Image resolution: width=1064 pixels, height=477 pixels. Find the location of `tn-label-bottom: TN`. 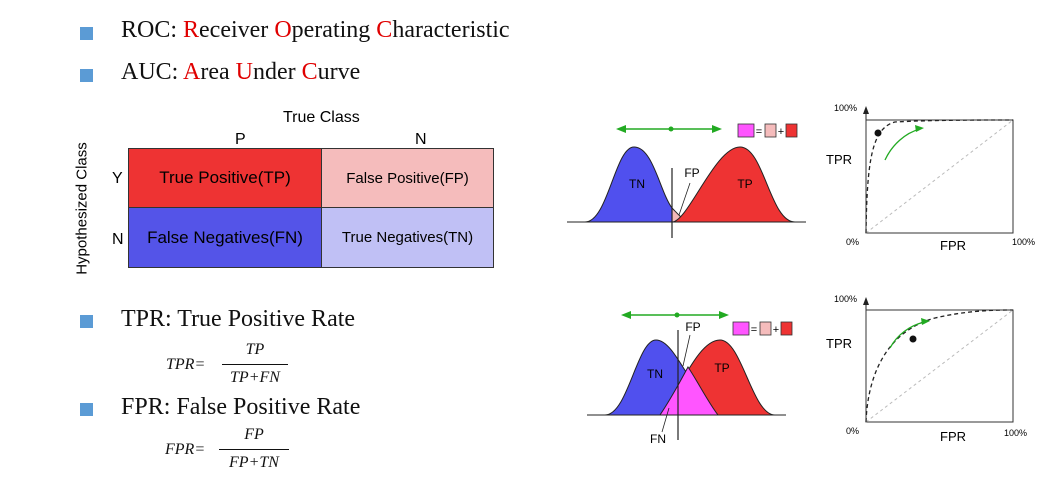

tn-label-bottom: TN is located at coordinates (655, 374).